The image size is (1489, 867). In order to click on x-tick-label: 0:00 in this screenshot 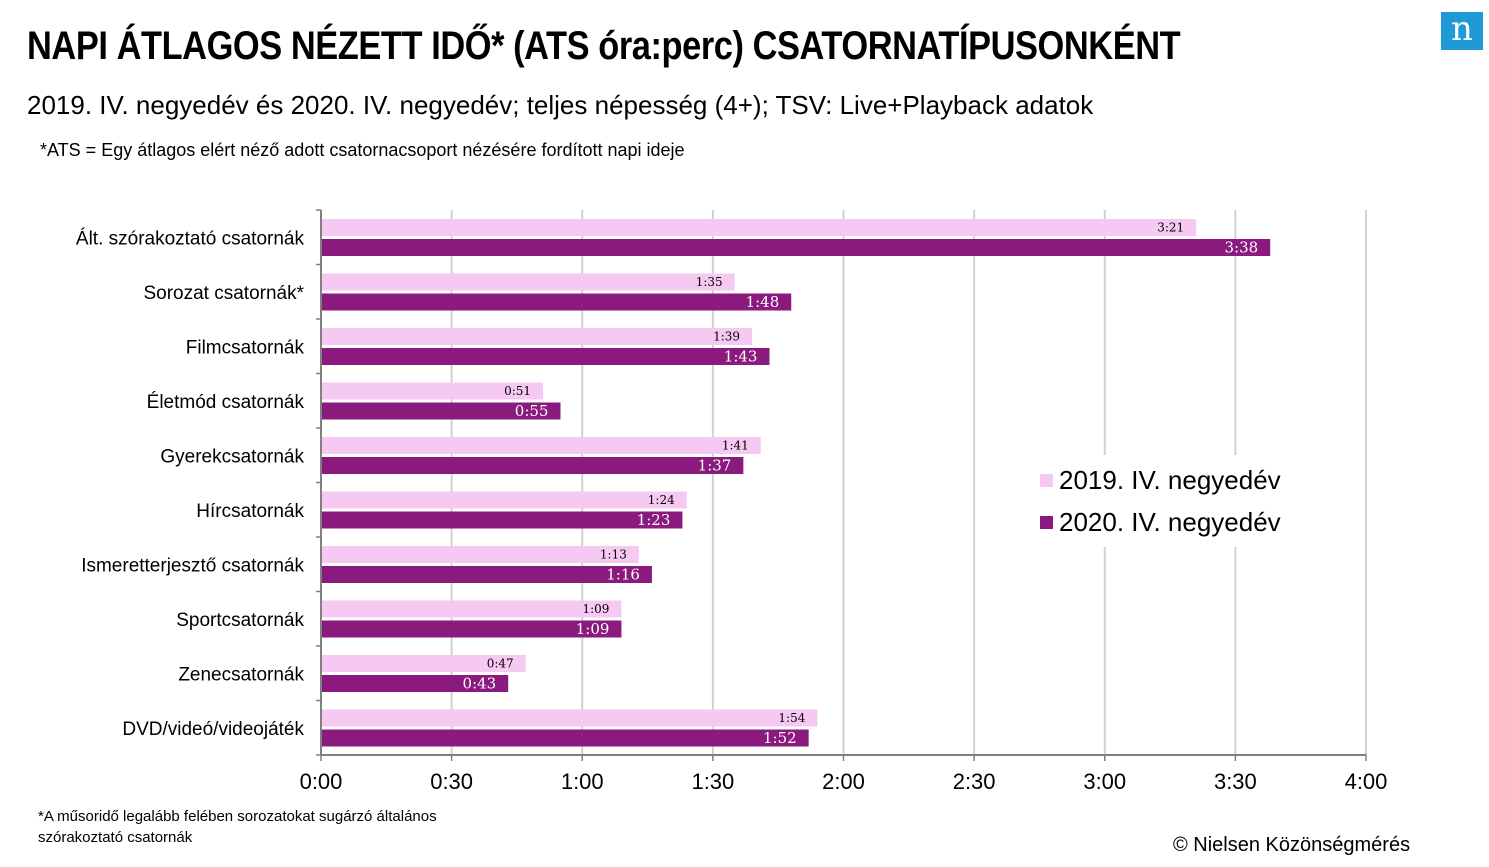, I will do `click(321, 781)`.